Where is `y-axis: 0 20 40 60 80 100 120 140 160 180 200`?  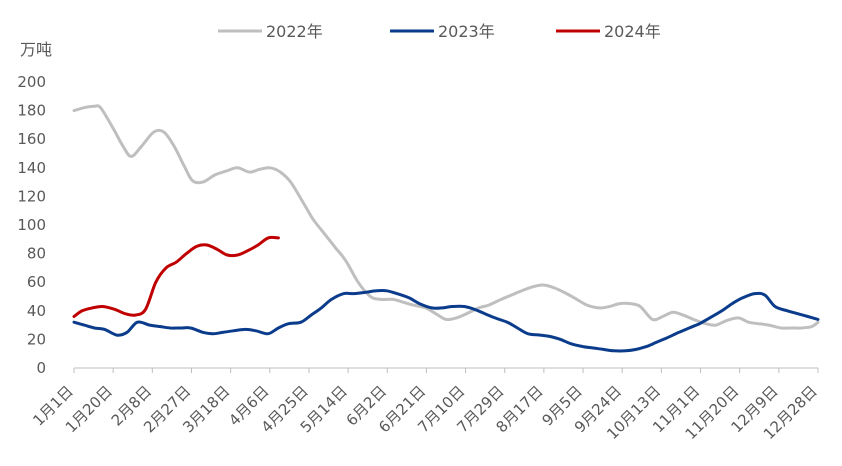 y-axis: 0 20 40 60 80 100 120 140 160 180 200 is located at coordinates (31, 225).